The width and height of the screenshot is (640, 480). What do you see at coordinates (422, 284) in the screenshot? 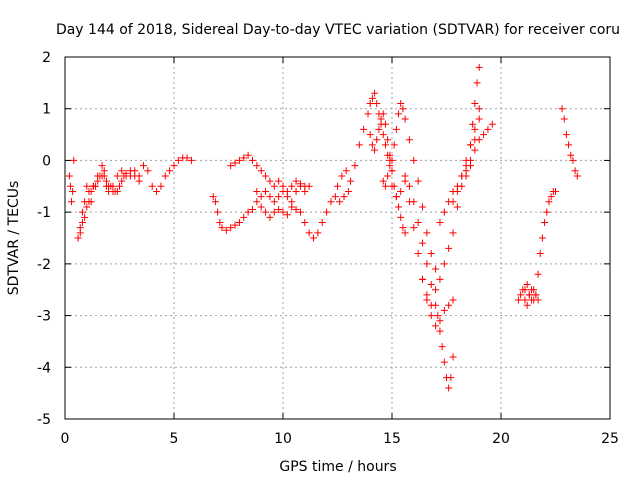
I see `series-seg10` at bounding box center [422, 284].